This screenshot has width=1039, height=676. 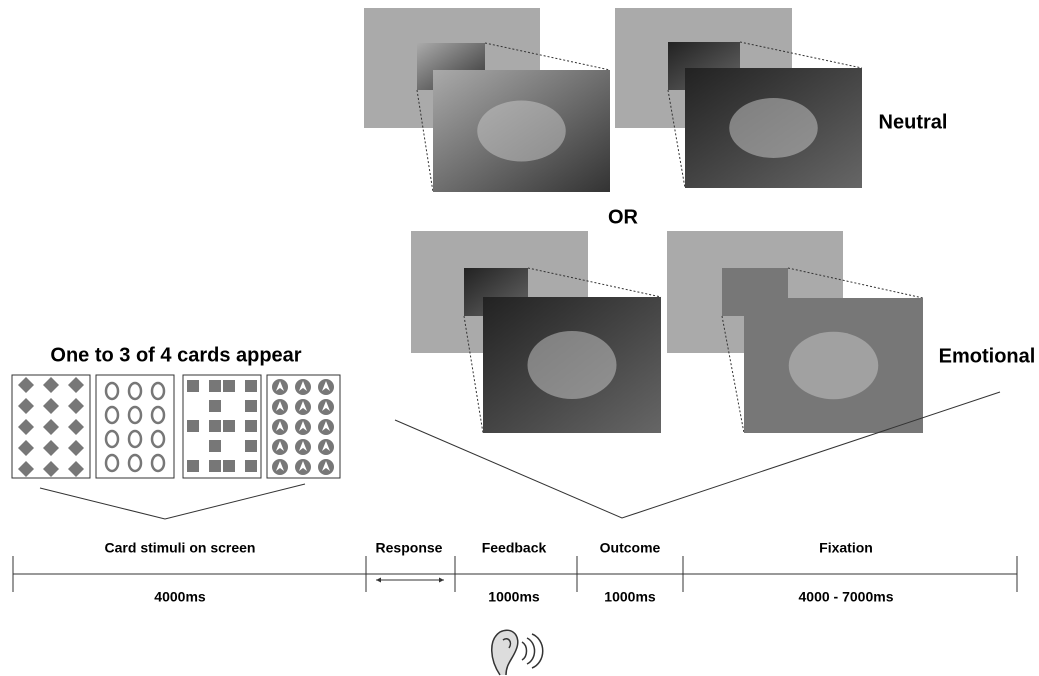 I want to click on emotional-label: Emotional, so click(x=987, y=356).